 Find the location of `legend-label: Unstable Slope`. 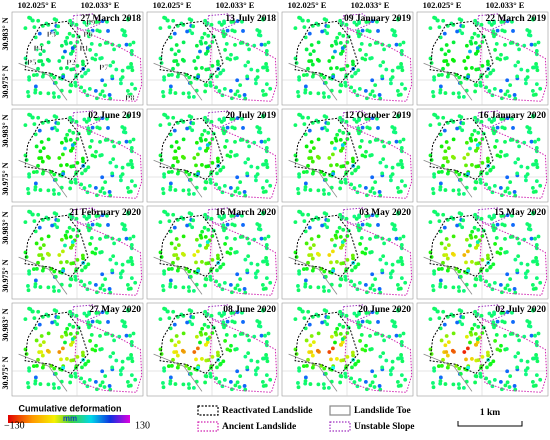

legend-label: Unstable Slope is located at coordinates (384, 427).